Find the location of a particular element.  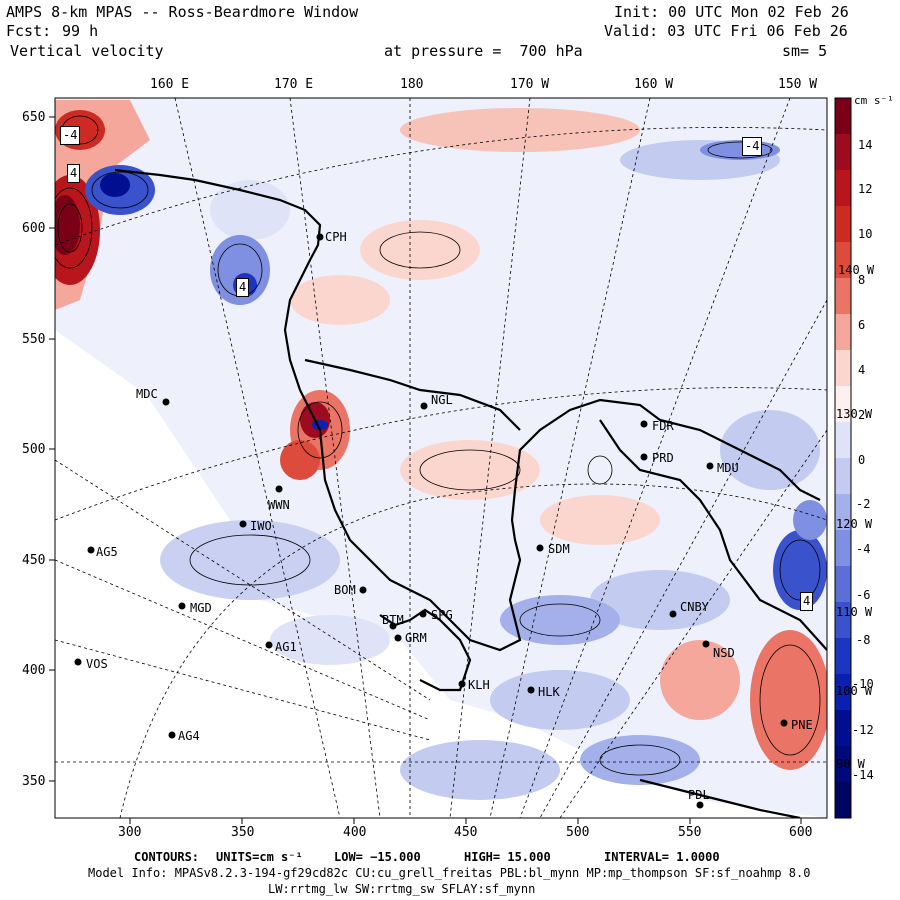

meridian-label: 120 W is located at coordinates (854, 524).